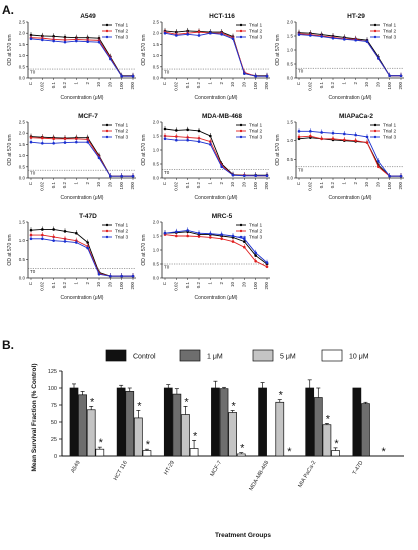 The image size is (418, 550). Describe the element at coordinates (232, 285) in the screenshot. I see `x-tick-label: 10` at that location.